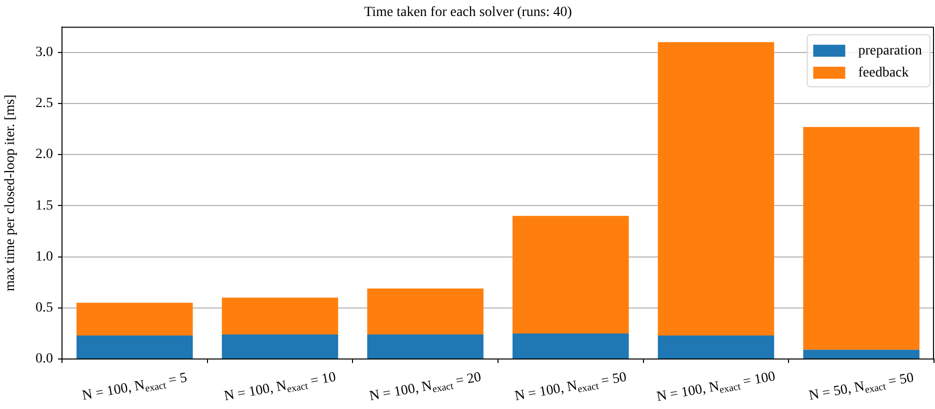 The height and width of the screenshot is (409, 935). What do you see at coordinates (134, 387) in the screenshot?
I see `x-tick-label: N = 100, Nexact = 5` at bounding box center [134, 387].